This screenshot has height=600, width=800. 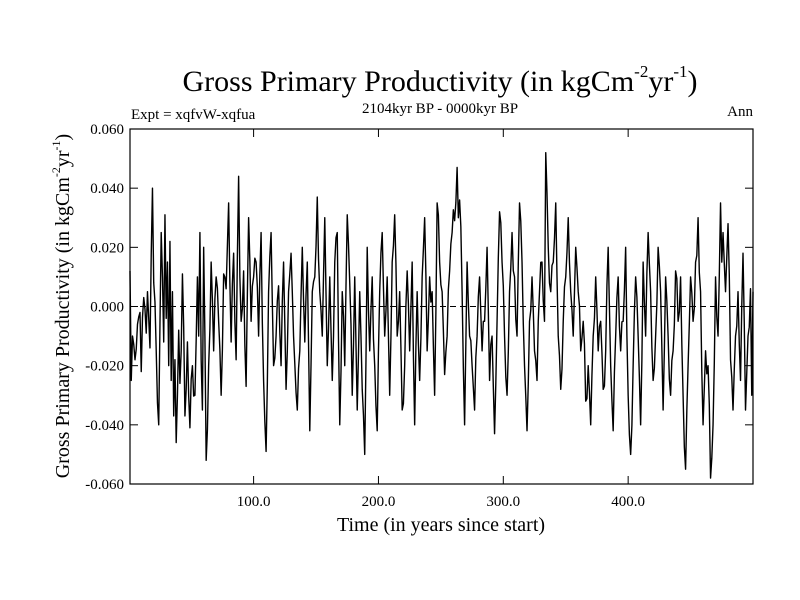 What do you see at coordinates (440, 109) in the screenshot?
I see `period-label: 2104kyr BP - 0000kyr BP` at bounding box center [440, 109].